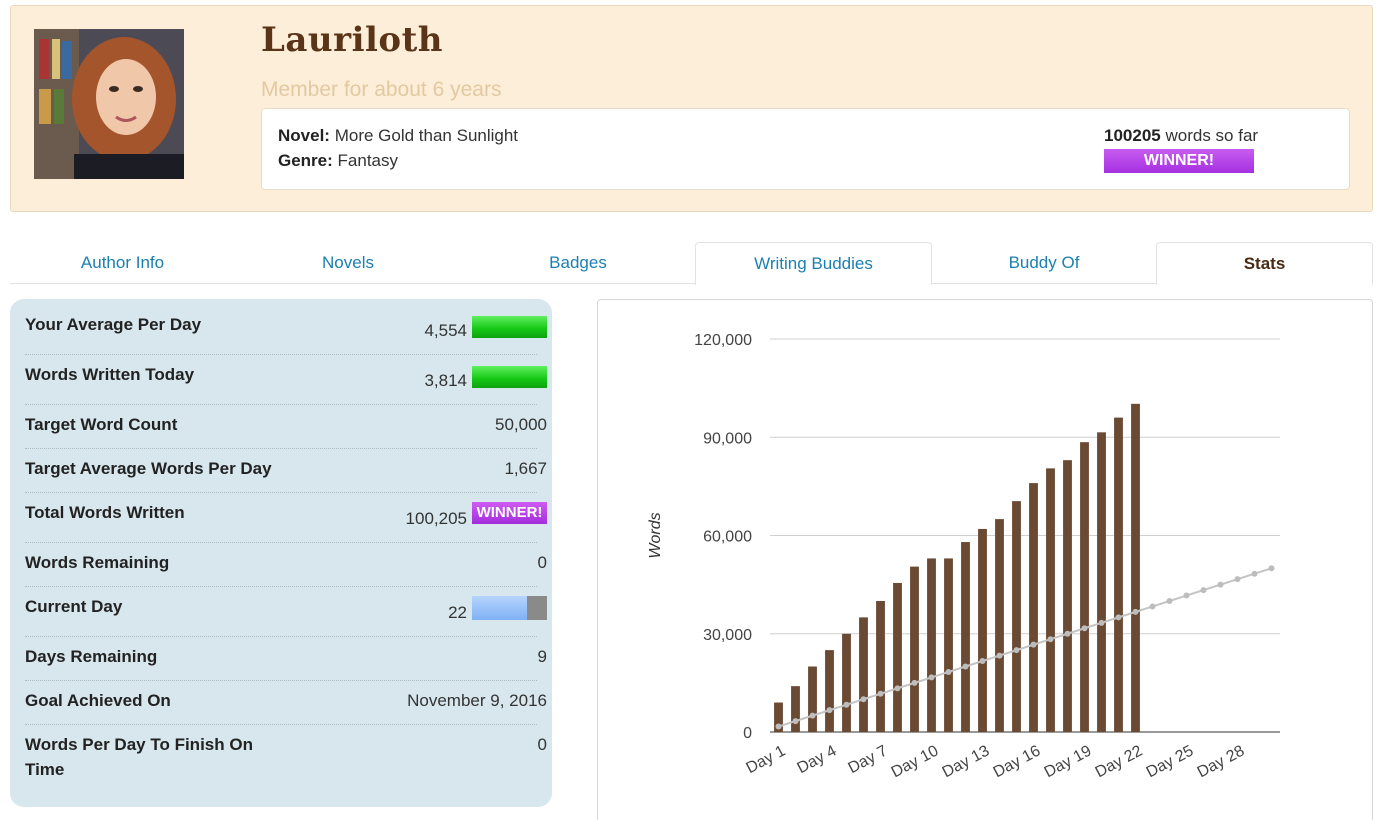 The width and height of the screenshot is (1384, 820). I want to click on tab-novels: Novels, so click(348, 262).